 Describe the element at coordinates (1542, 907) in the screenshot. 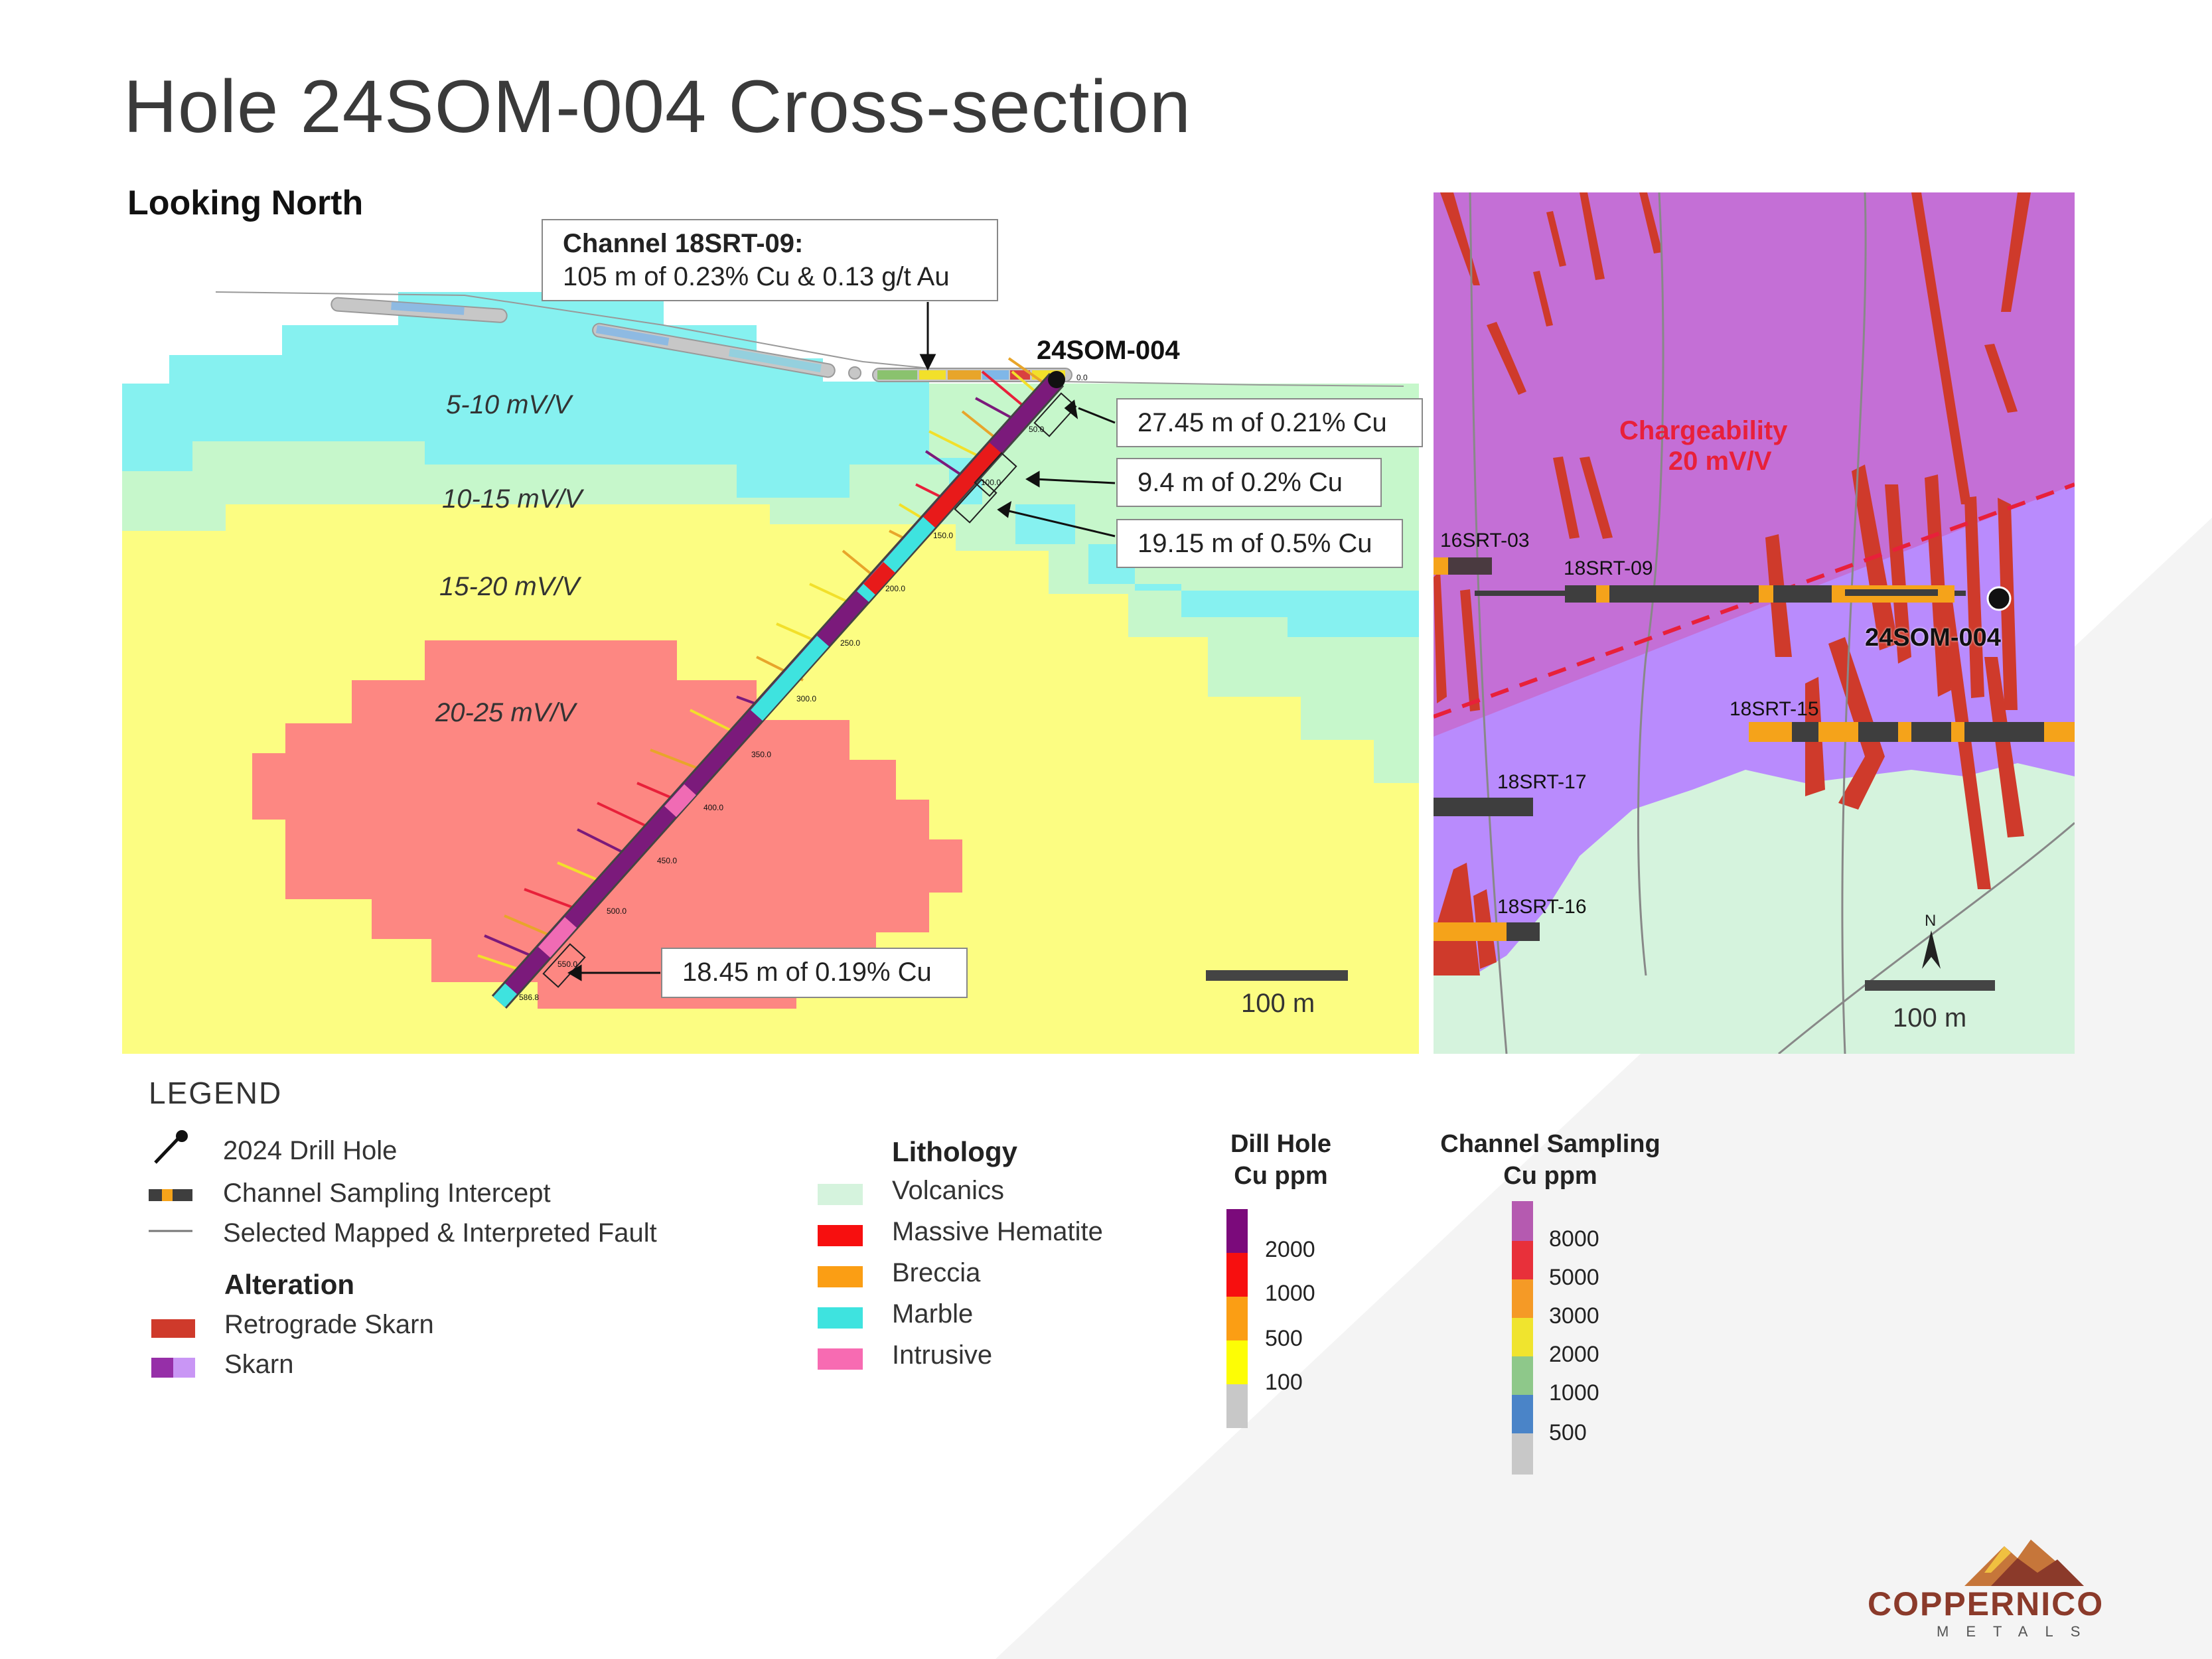

I see `channel-label-18srt-16: 18SRT-16` at that location.